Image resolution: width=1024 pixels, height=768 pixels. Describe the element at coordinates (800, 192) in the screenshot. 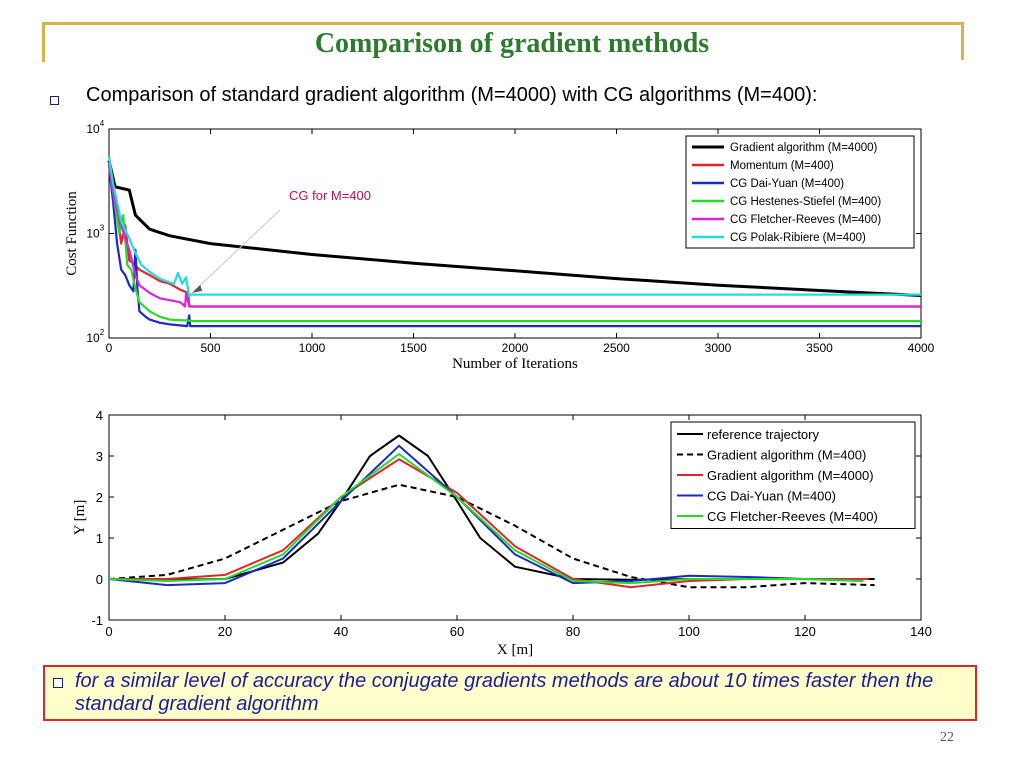

I see `cost-legend-box` at that location.